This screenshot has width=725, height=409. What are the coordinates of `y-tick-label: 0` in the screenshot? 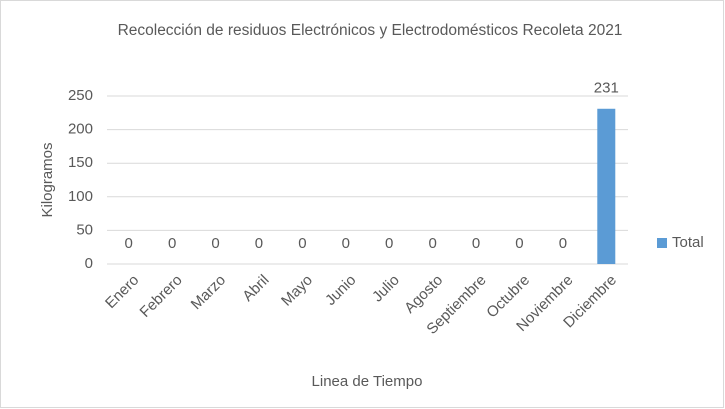 It's located at (89, 263).